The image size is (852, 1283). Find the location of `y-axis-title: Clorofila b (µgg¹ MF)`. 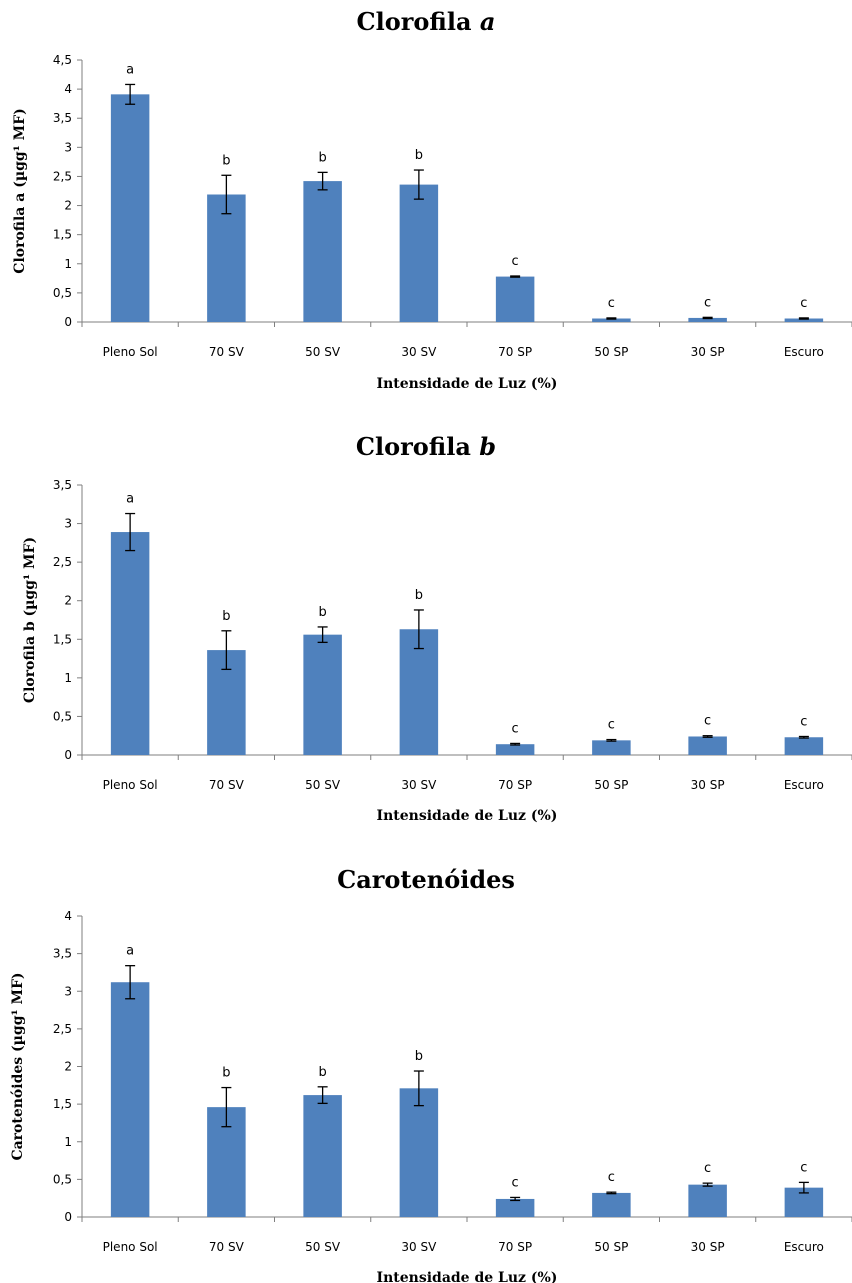

y-axis-title: Clorofila b (µgg¹ MF) is located at coordinates (30, 620).